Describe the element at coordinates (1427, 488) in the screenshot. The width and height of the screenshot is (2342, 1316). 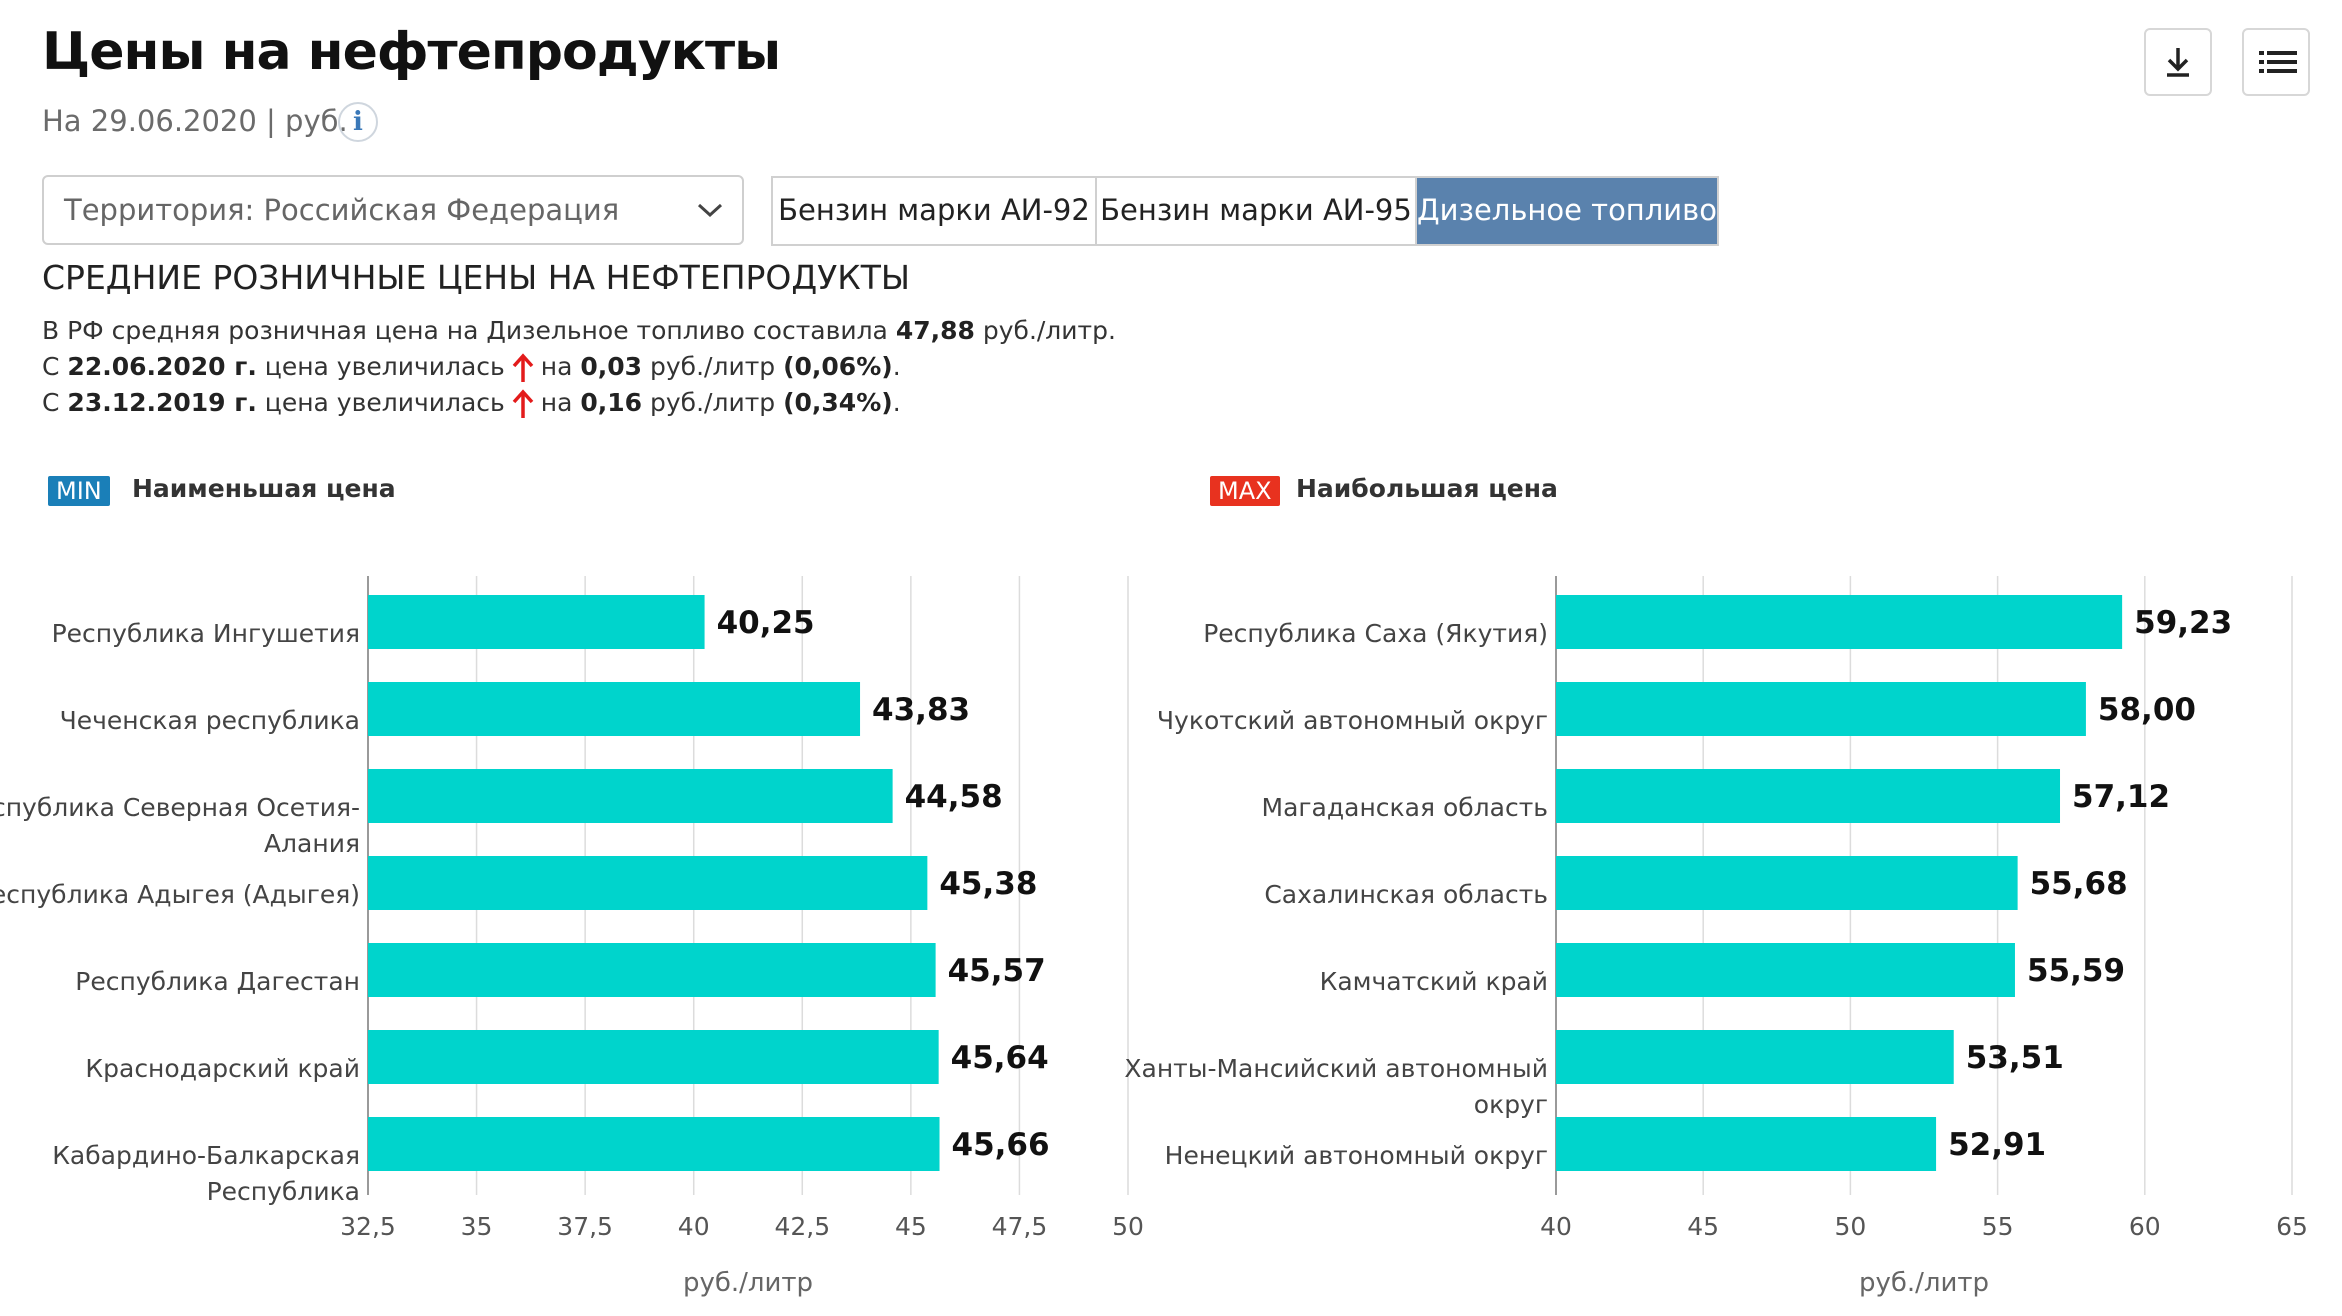
I see `max-legend-label: Наибольшая цена` at that location.